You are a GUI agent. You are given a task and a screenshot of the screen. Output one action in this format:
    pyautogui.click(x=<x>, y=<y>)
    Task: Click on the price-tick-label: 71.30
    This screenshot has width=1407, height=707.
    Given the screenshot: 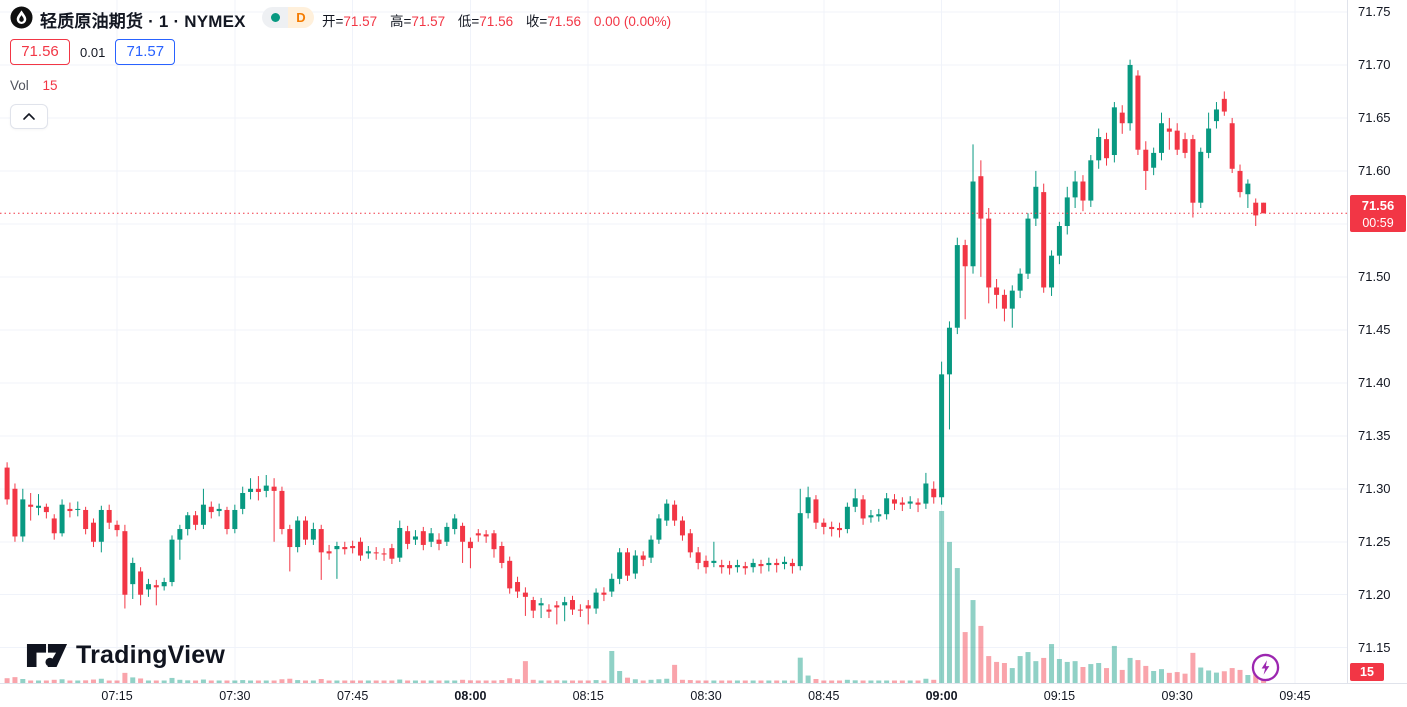 What is the action you would take?
    pyautogui.click(x=1374, y=488)
    